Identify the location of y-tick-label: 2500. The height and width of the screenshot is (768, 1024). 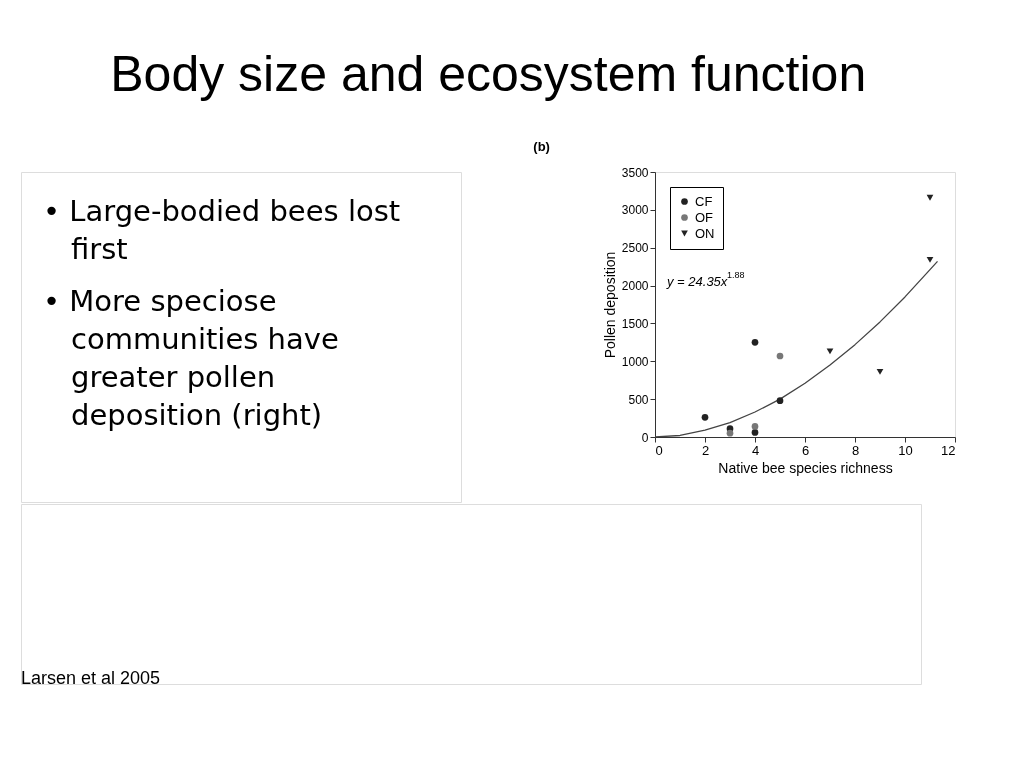
(635, 248).